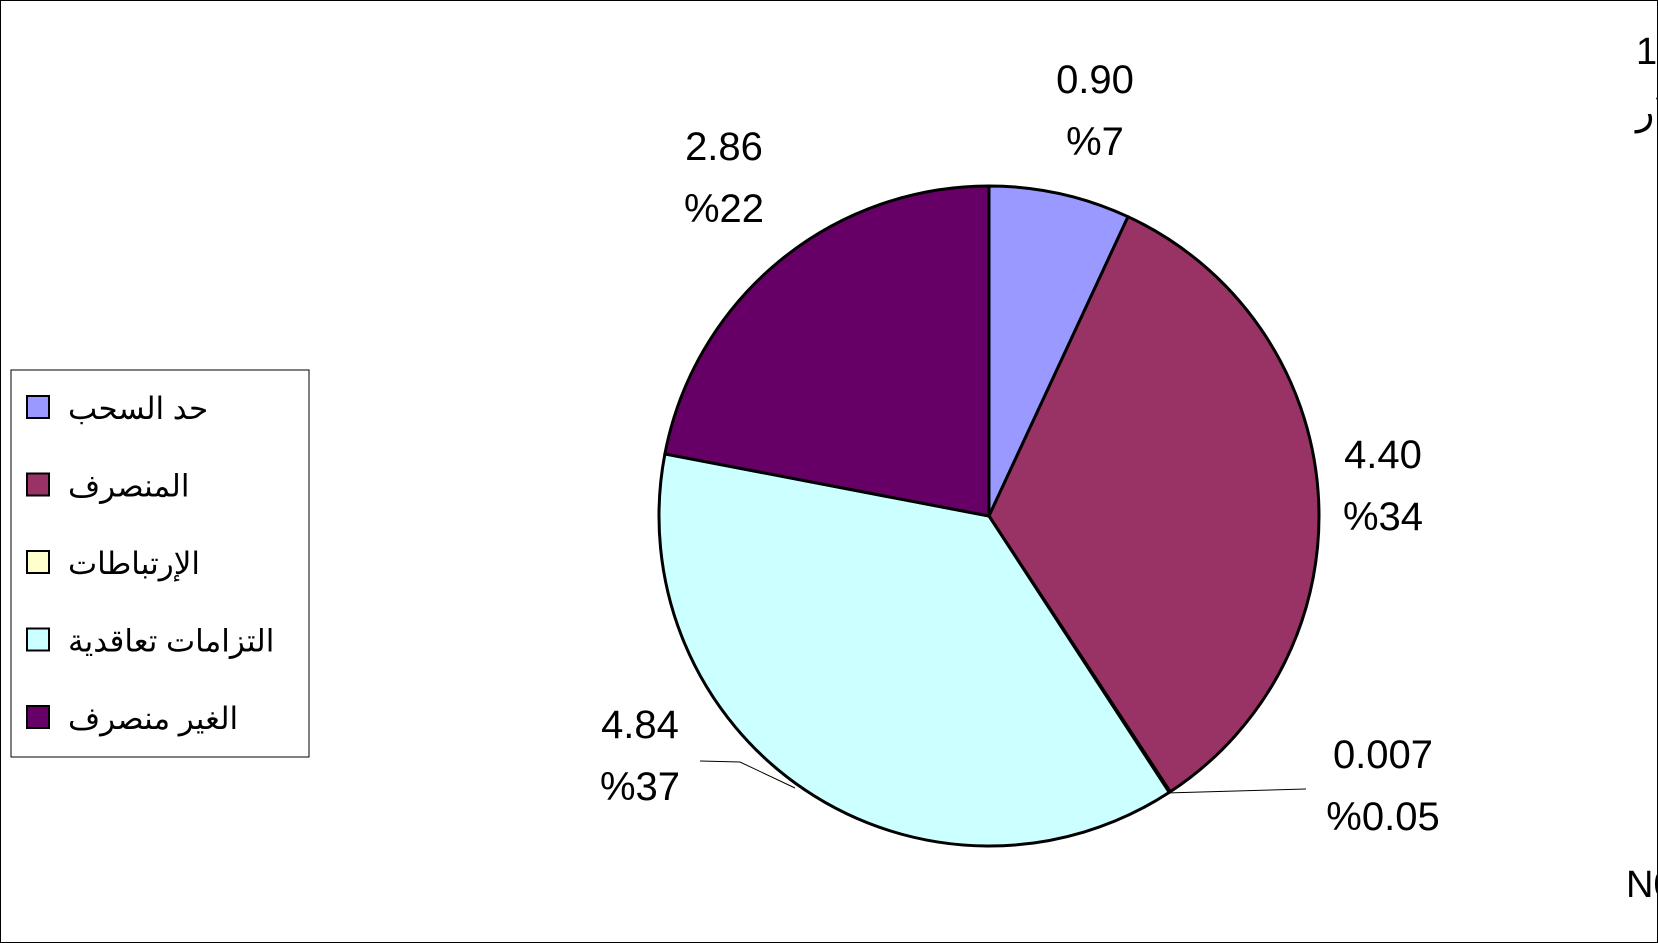  What do you see at coordinates (1095, 142) in the screenshot?
I see `slice-percent-label-1: %7` at bounding box center [1095, 142].